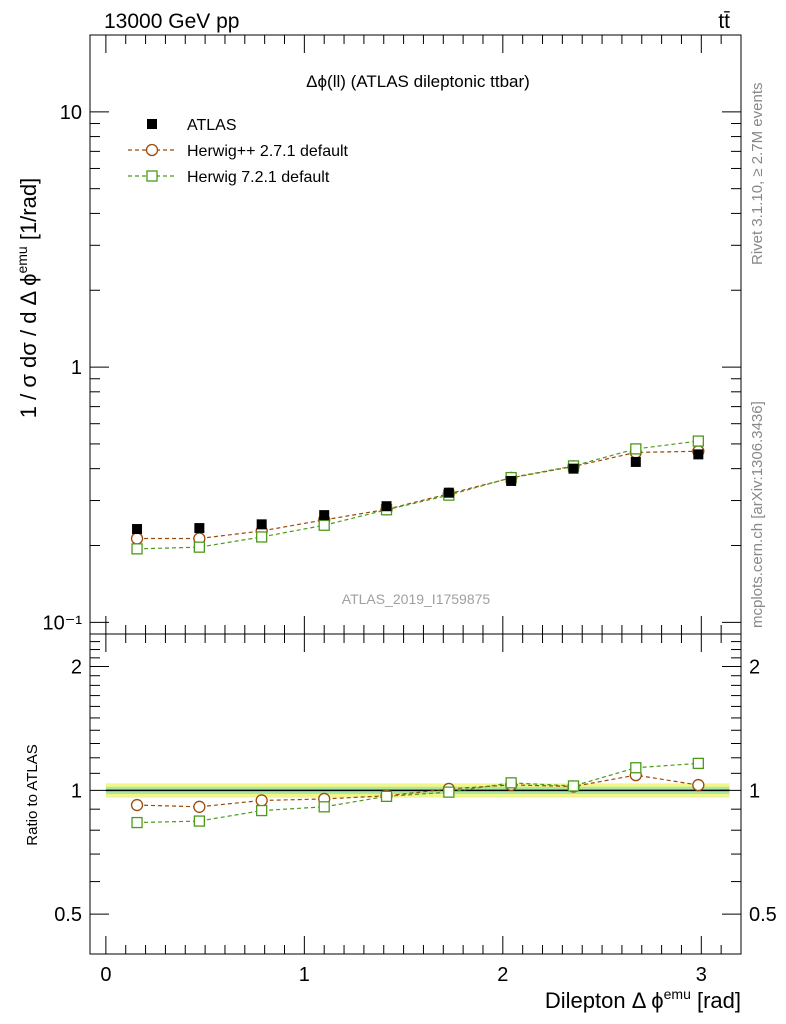 This screenshot has width=786, height=1024. What do you see at coordinates (28, 346) in the screenshot?
I see `y-label-part-1: 1 / σ dσ / d Δ ϕ` at bounding box center [28, 346].